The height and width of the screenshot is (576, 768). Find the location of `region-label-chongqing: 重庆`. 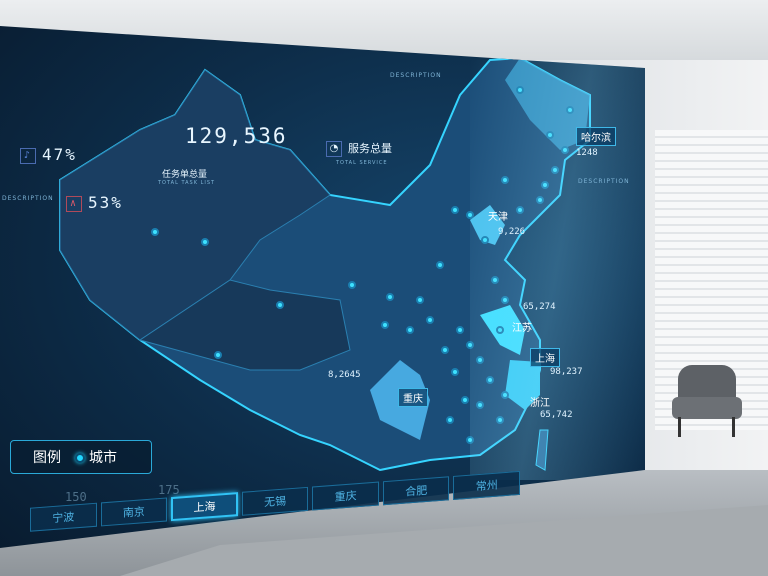

region-label-chongqing: 重庆 is located at coordinates (413, 397).